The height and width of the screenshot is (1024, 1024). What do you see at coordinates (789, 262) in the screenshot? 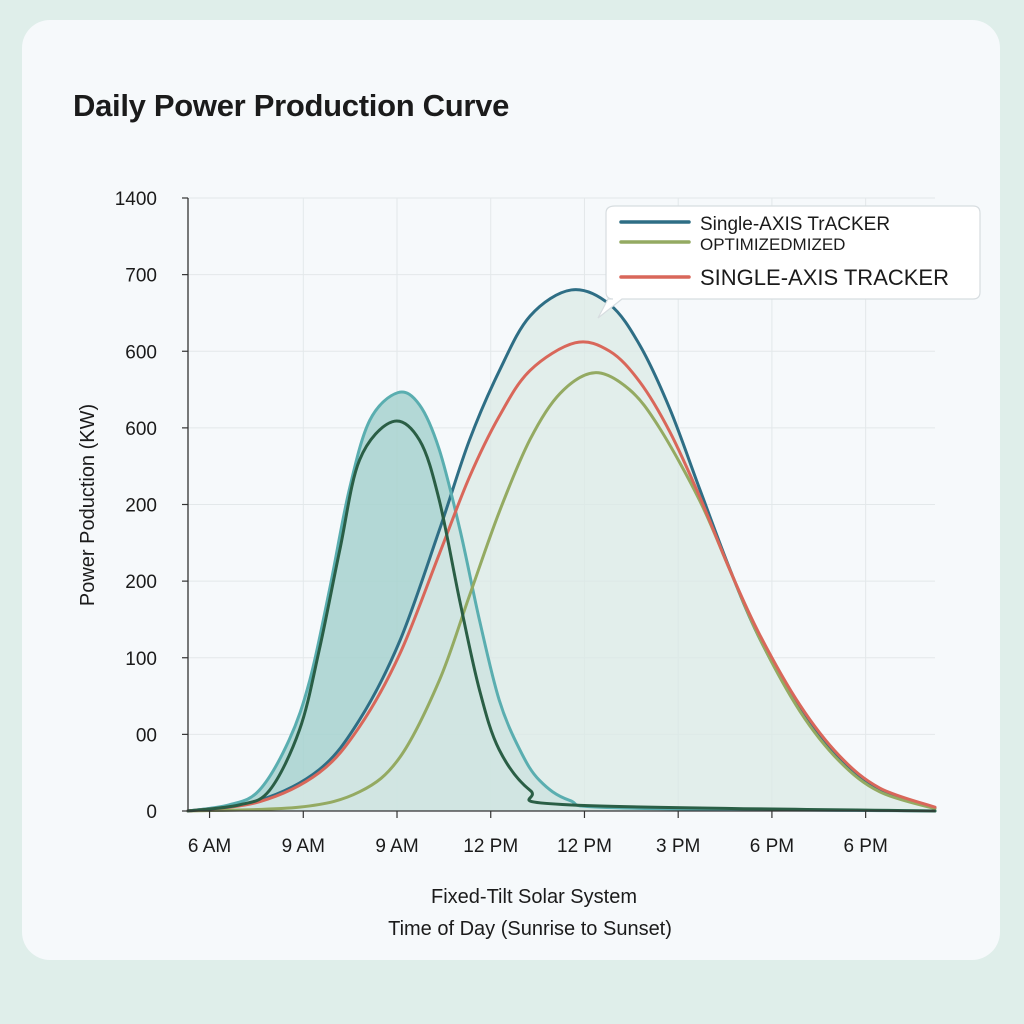
I see `legend-box` at bounding box center [789, 262].